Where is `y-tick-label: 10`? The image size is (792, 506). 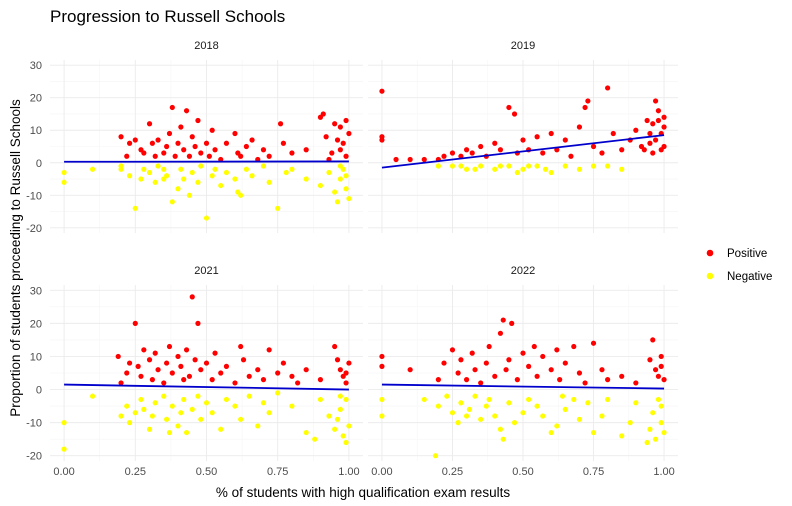
y-tick-label: 10 is located at coordinates (36, 131).